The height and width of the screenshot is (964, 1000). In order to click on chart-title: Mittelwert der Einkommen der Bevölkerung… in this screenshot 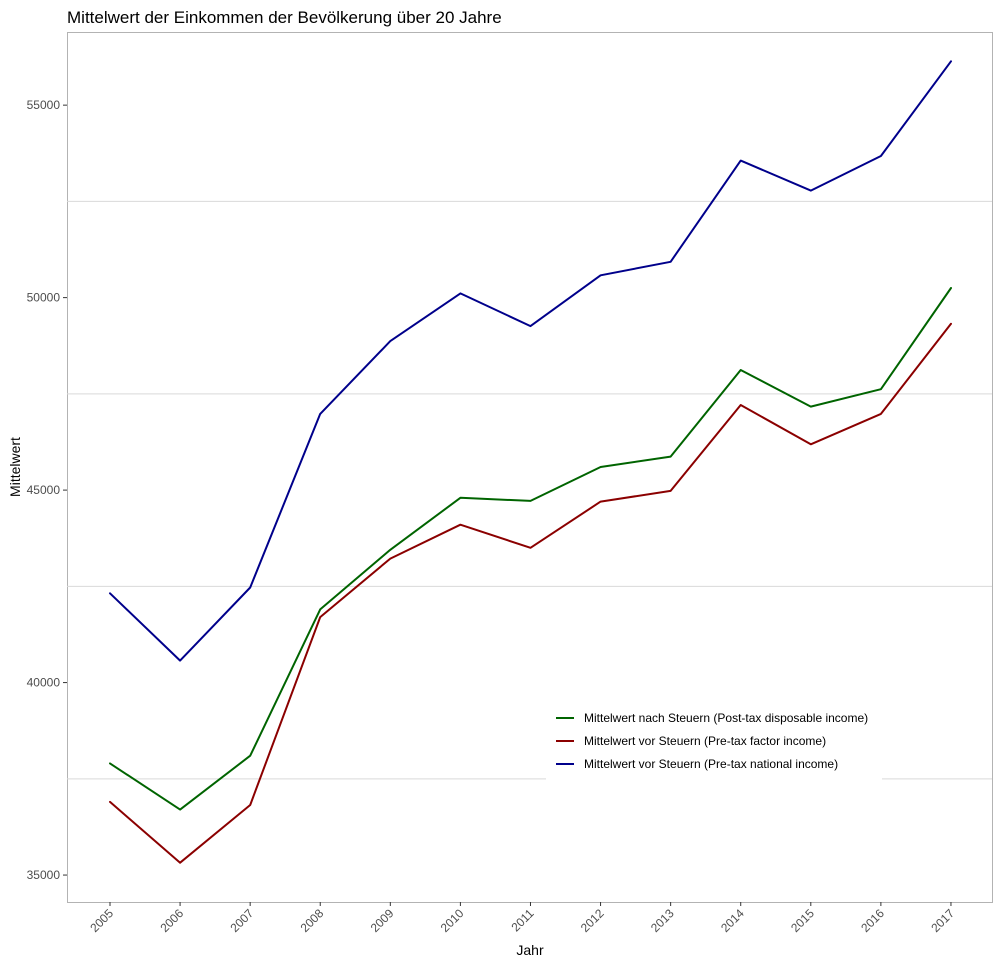, I will do `click(284, 17)`.